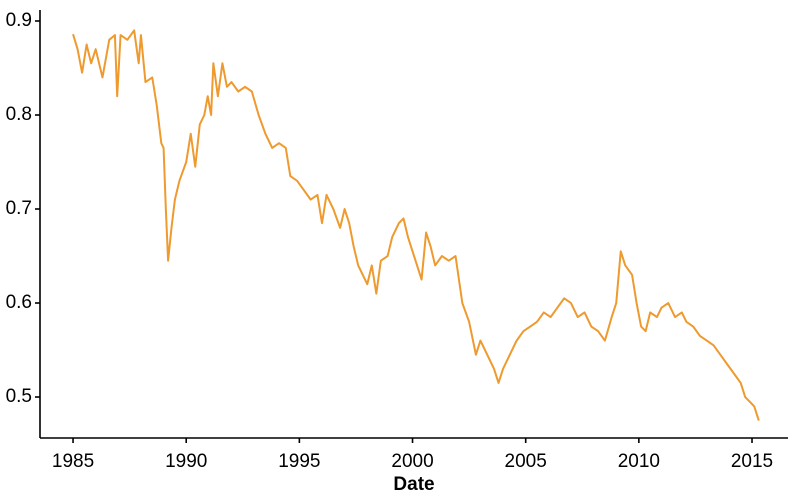  I want to click on x-tick-label: 2000, so click(412, 461).